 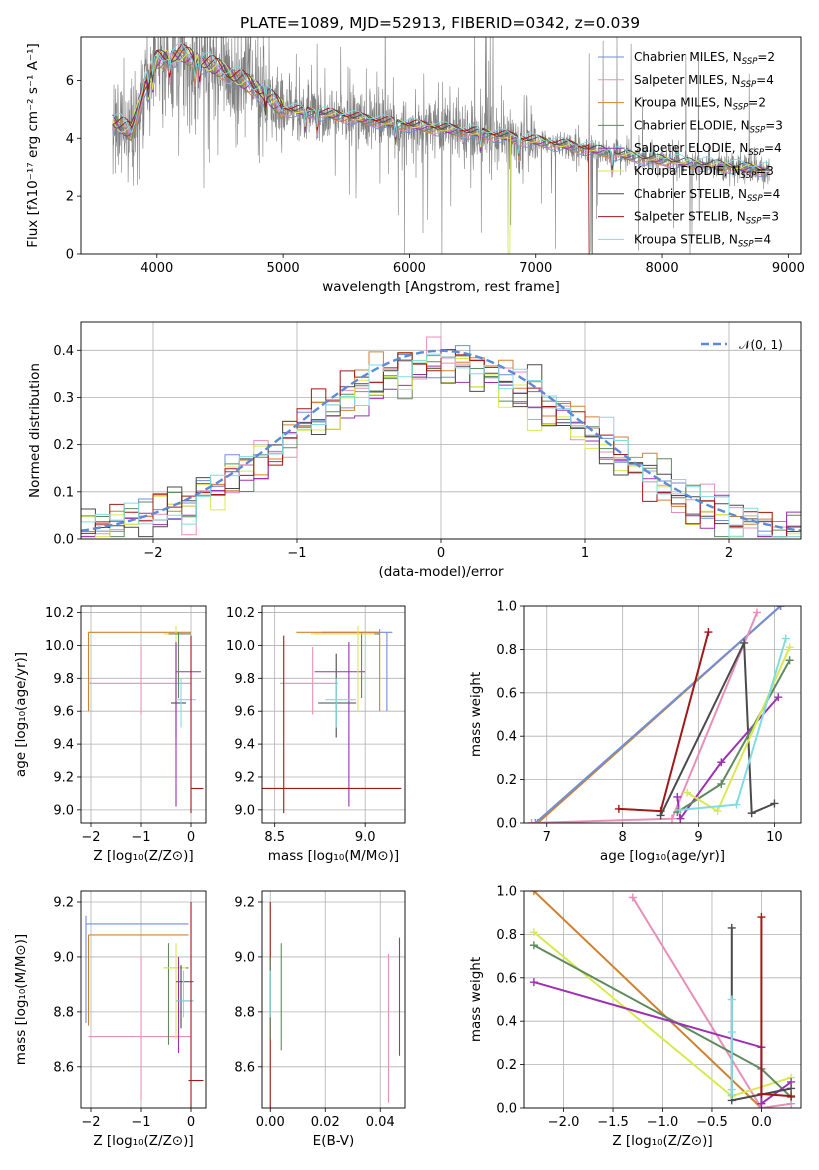 What do you see at coordinates (191, 837) in the screenshot?
I see `x-tick-label: 0` at bounding box center [191, 837].